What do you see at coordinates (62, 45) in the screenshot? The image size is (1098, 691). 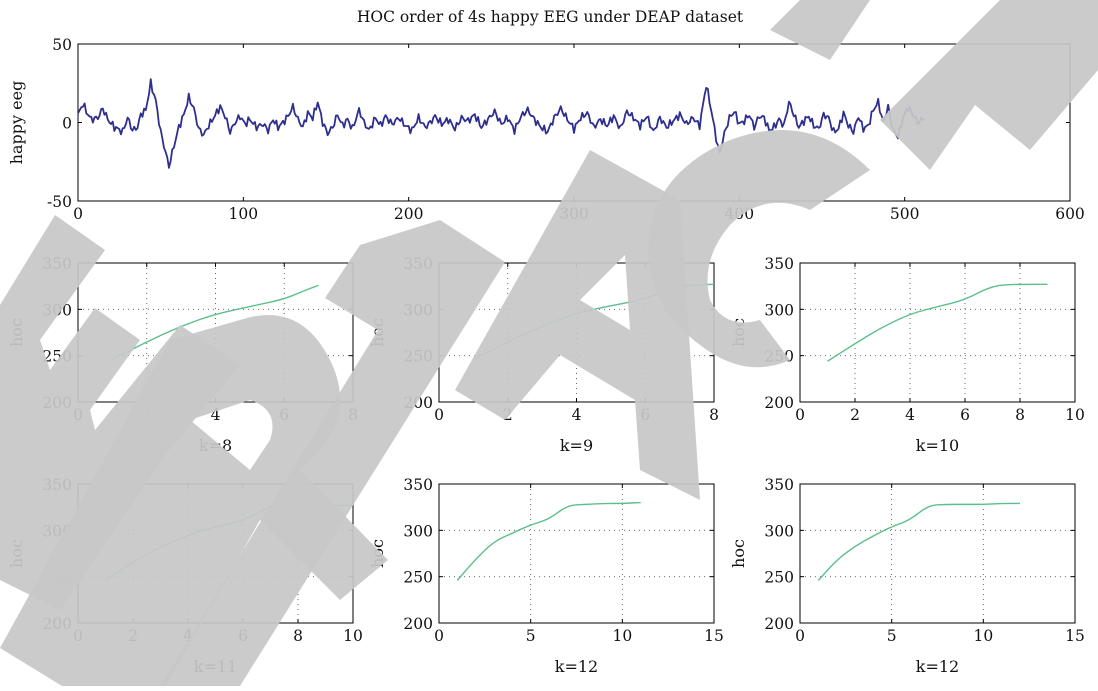 I see `y-tick-label: 50` at bounding box center [62, 45].